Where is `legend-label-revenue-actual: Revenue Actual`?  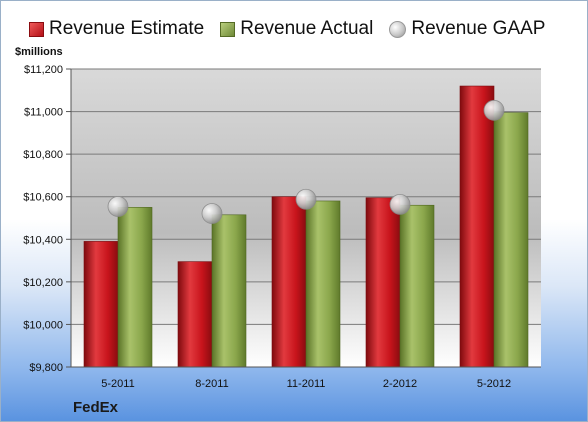
legend-label-revenue-actual: Revenue Actual is located at coordinates (307, 28).